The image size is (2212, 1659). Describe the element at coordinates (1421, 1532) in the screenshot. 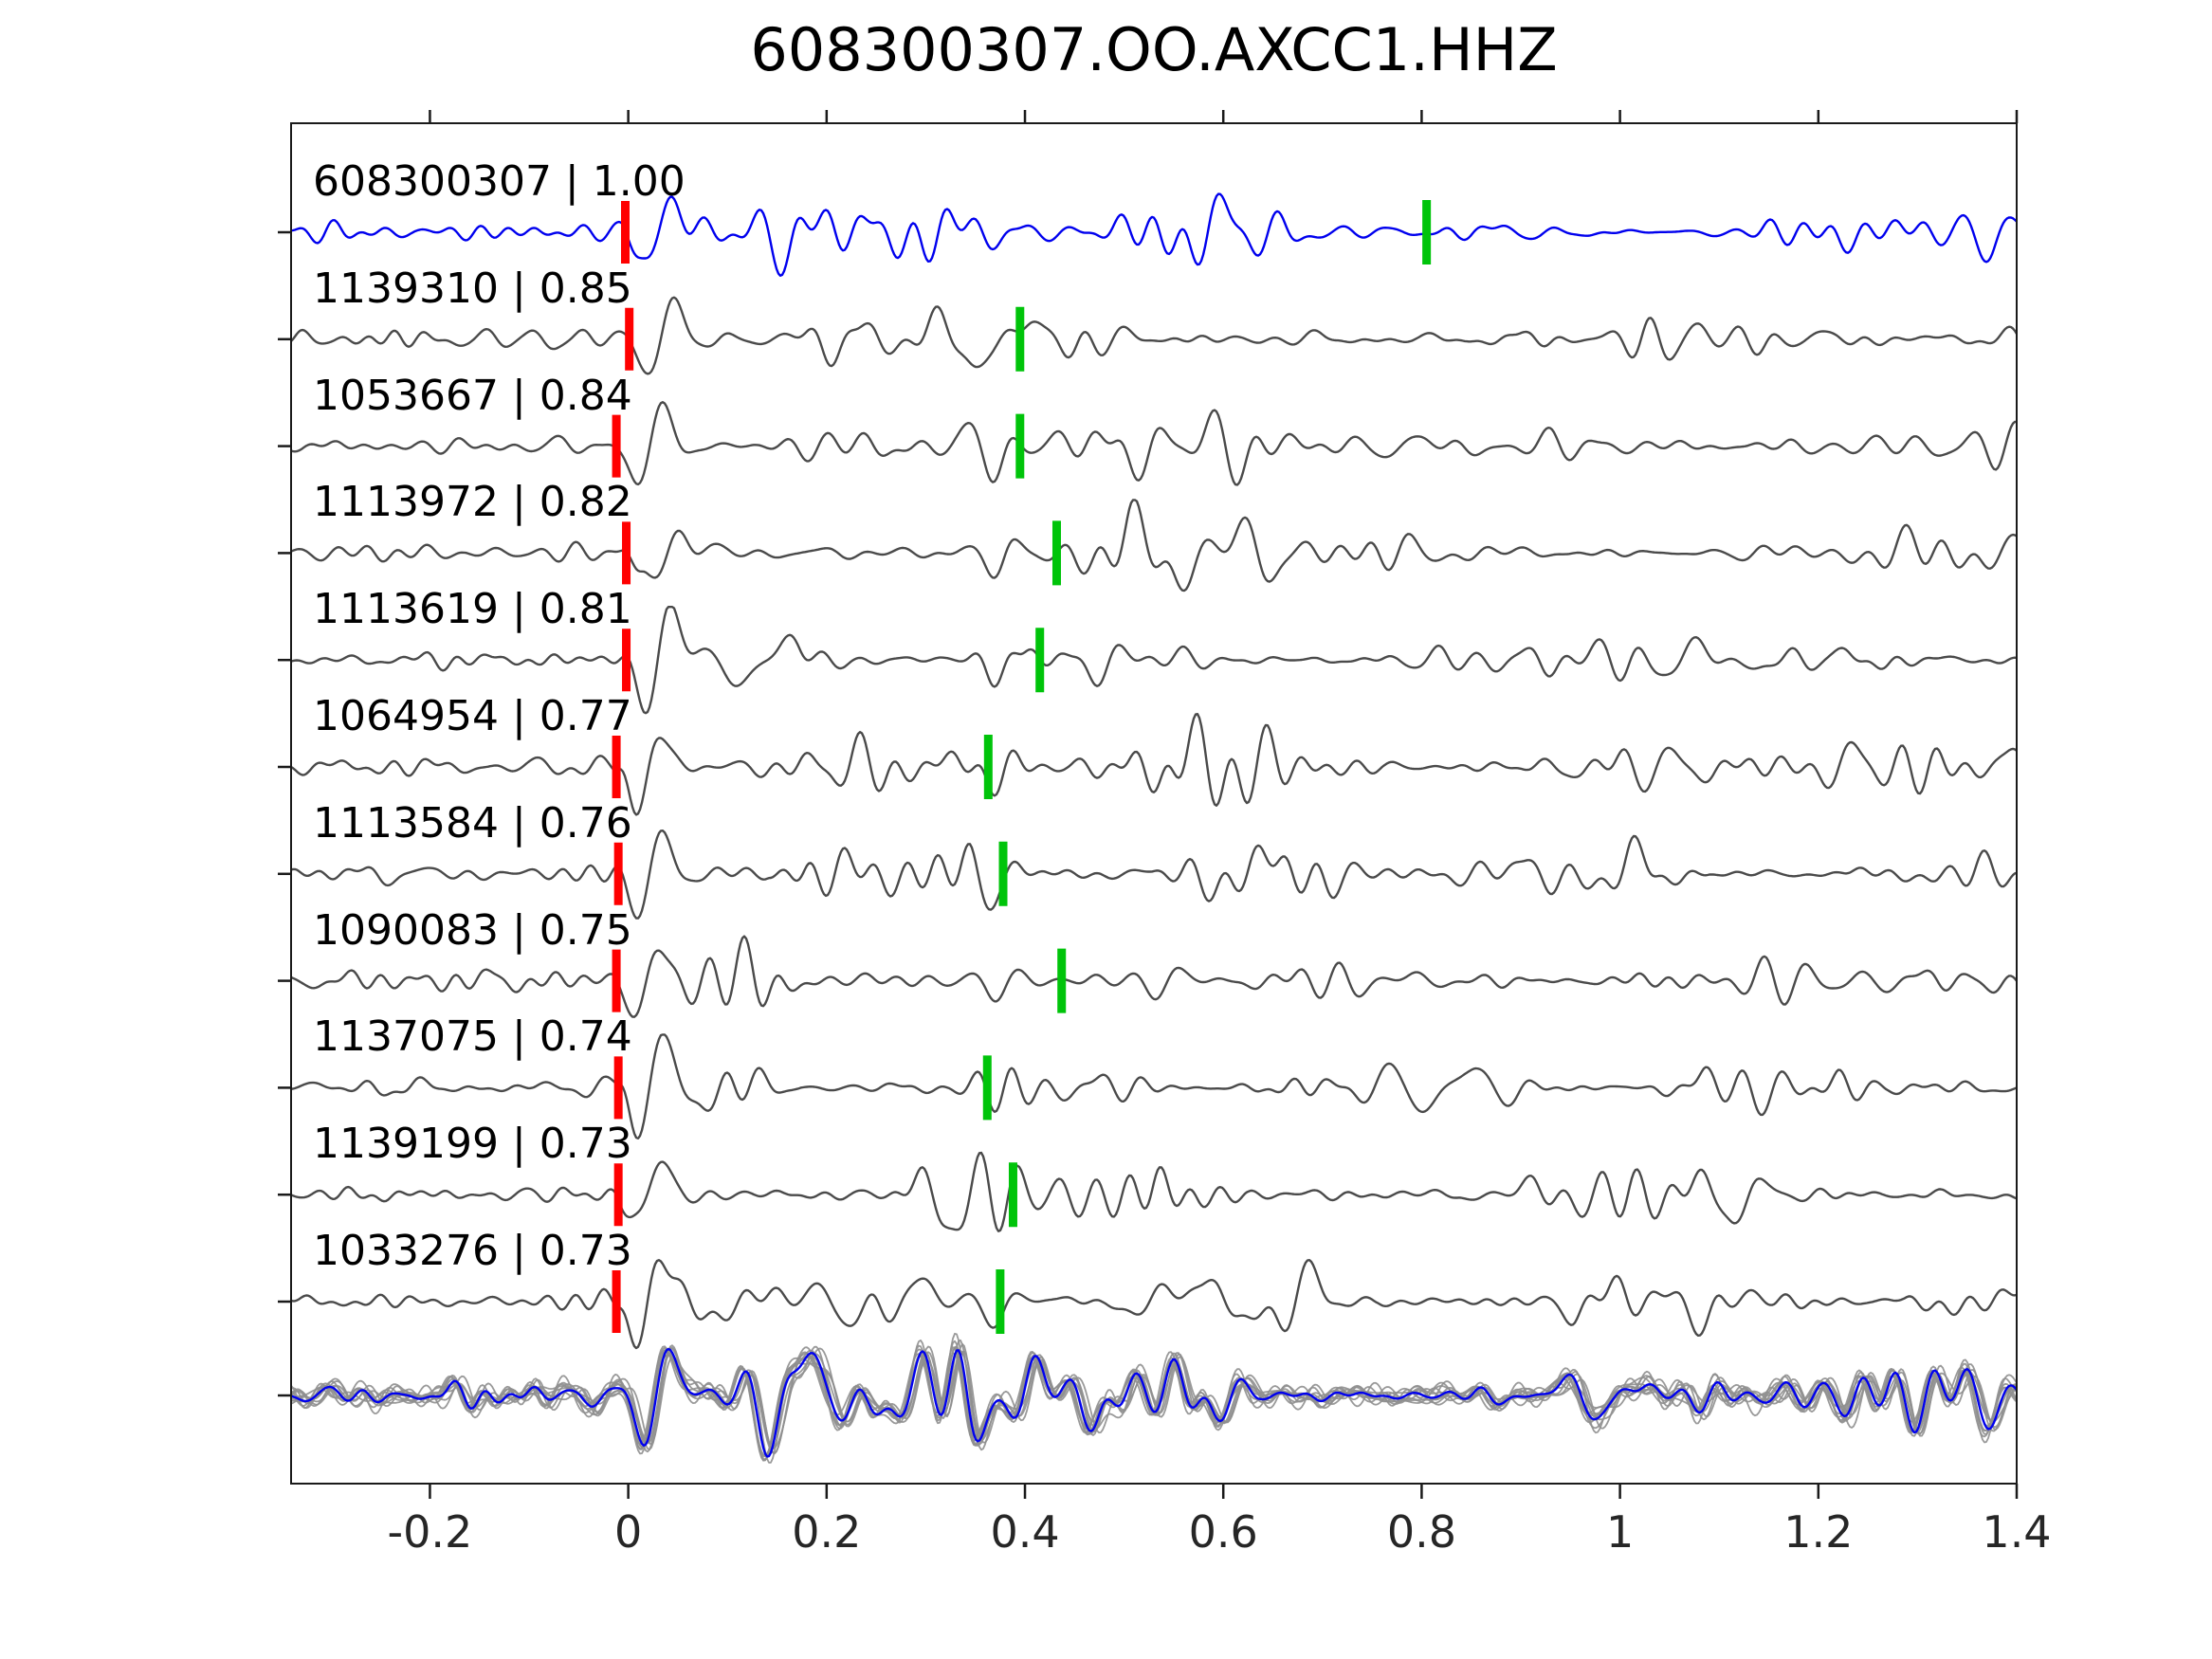

I see `x-tick-label: 0.8` at that location.